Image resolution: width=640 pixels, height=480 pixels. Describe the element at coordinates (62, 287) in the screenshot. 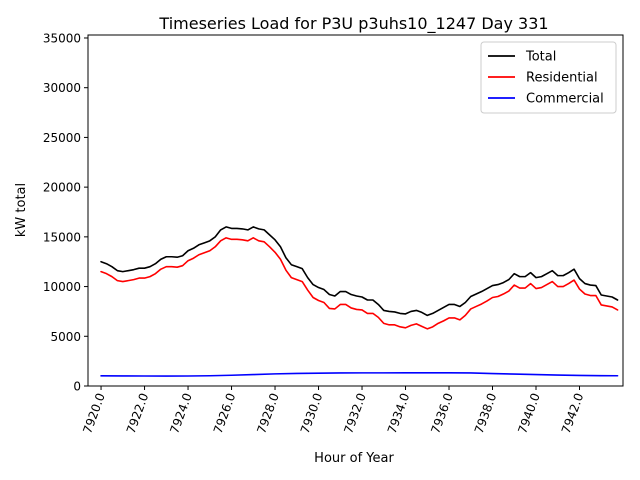

I see `y-tick-label: 10000` at that location.